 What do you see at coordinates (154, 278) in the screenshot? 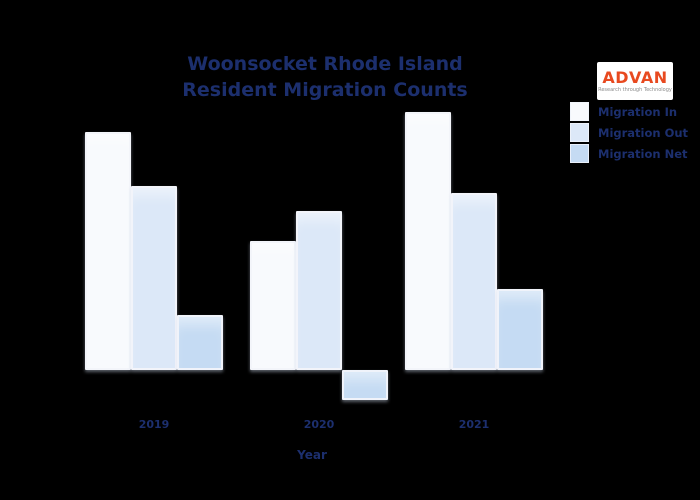
I see `bar-migration-out-2019` at bounding box center [154, 278].